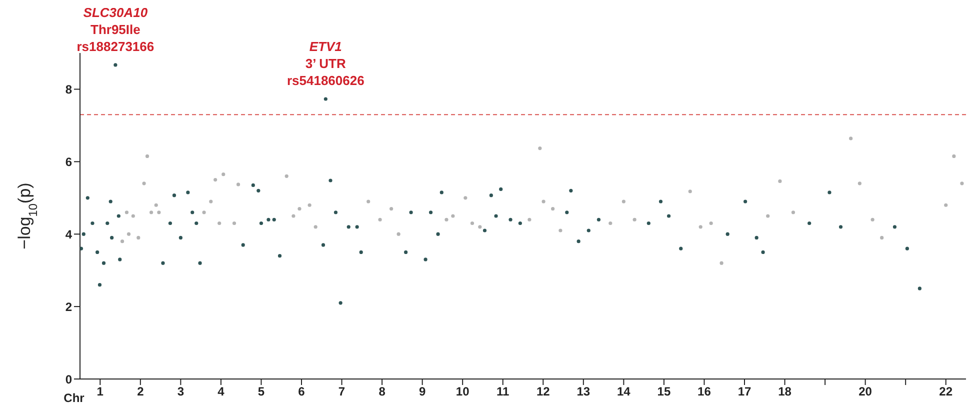 This screenshot has height=419, width=968. I want to click on x-tick-label: 13, so click(583, 391).